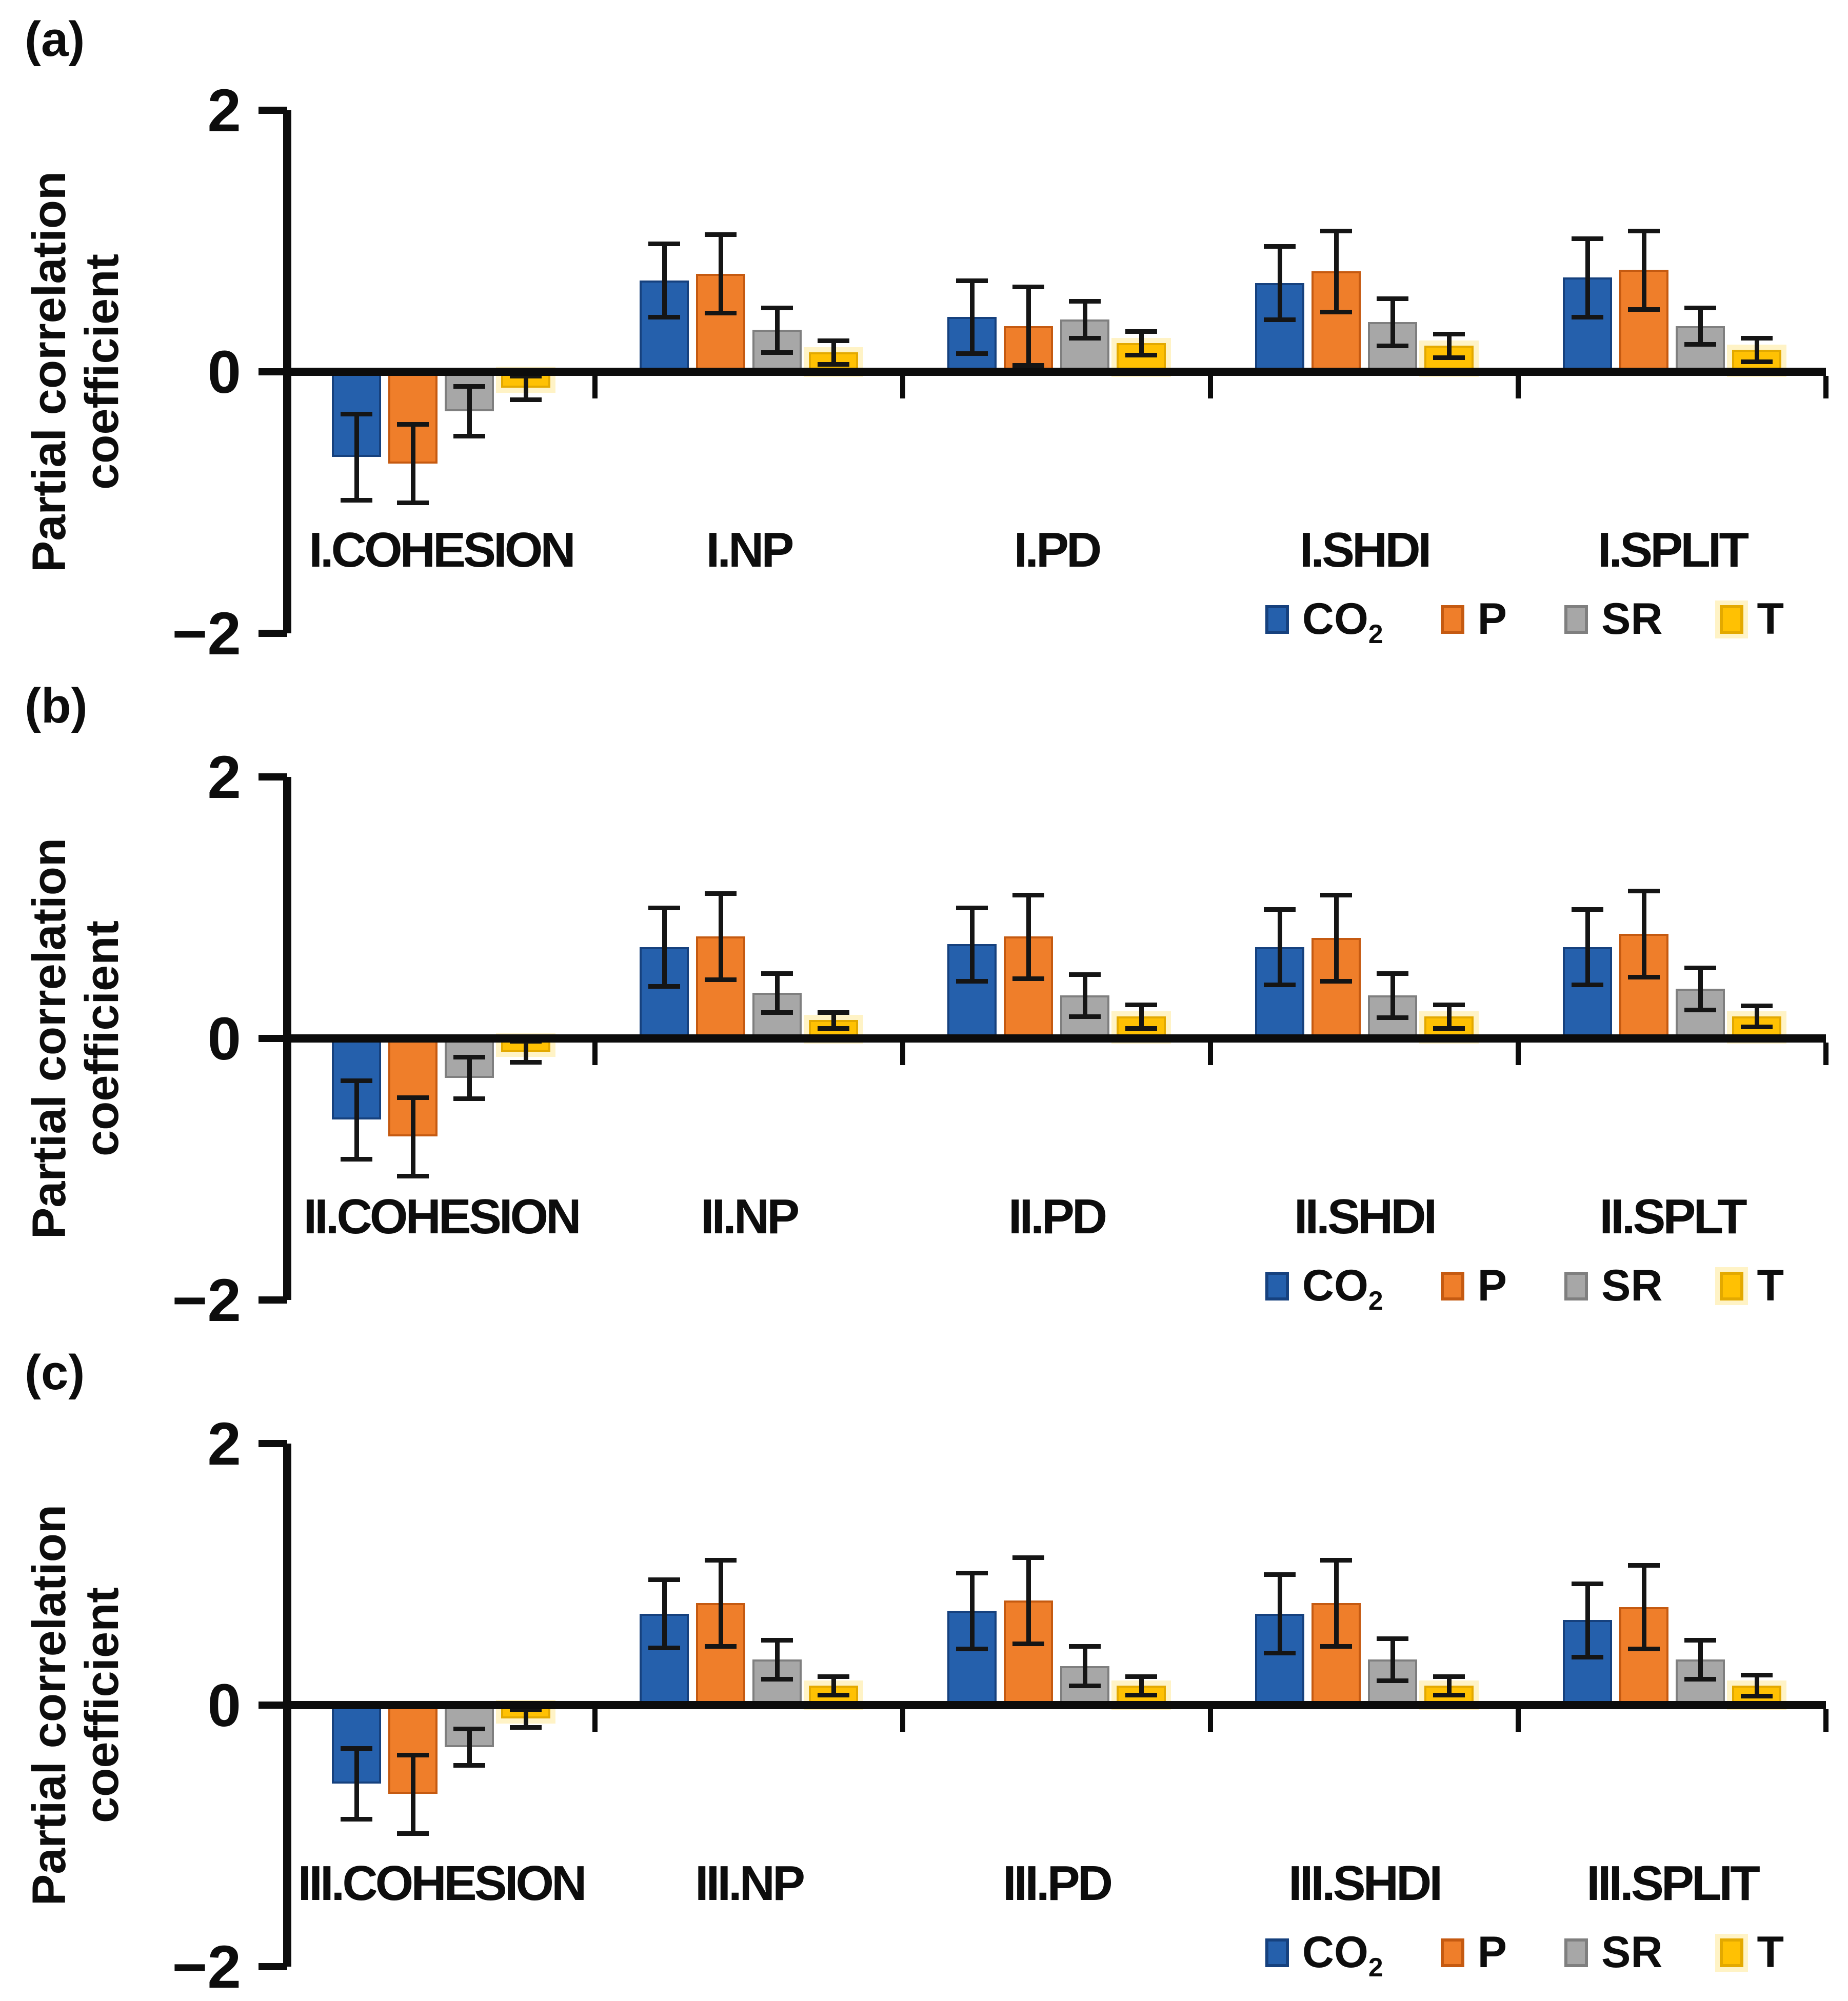 The height and width of the screenshot is (2001, 1848). What do you see at coordinates (1632, 1285) in the screenshot?
I see `legend-label-SR: SR` at bounding box center [1632, 1285].